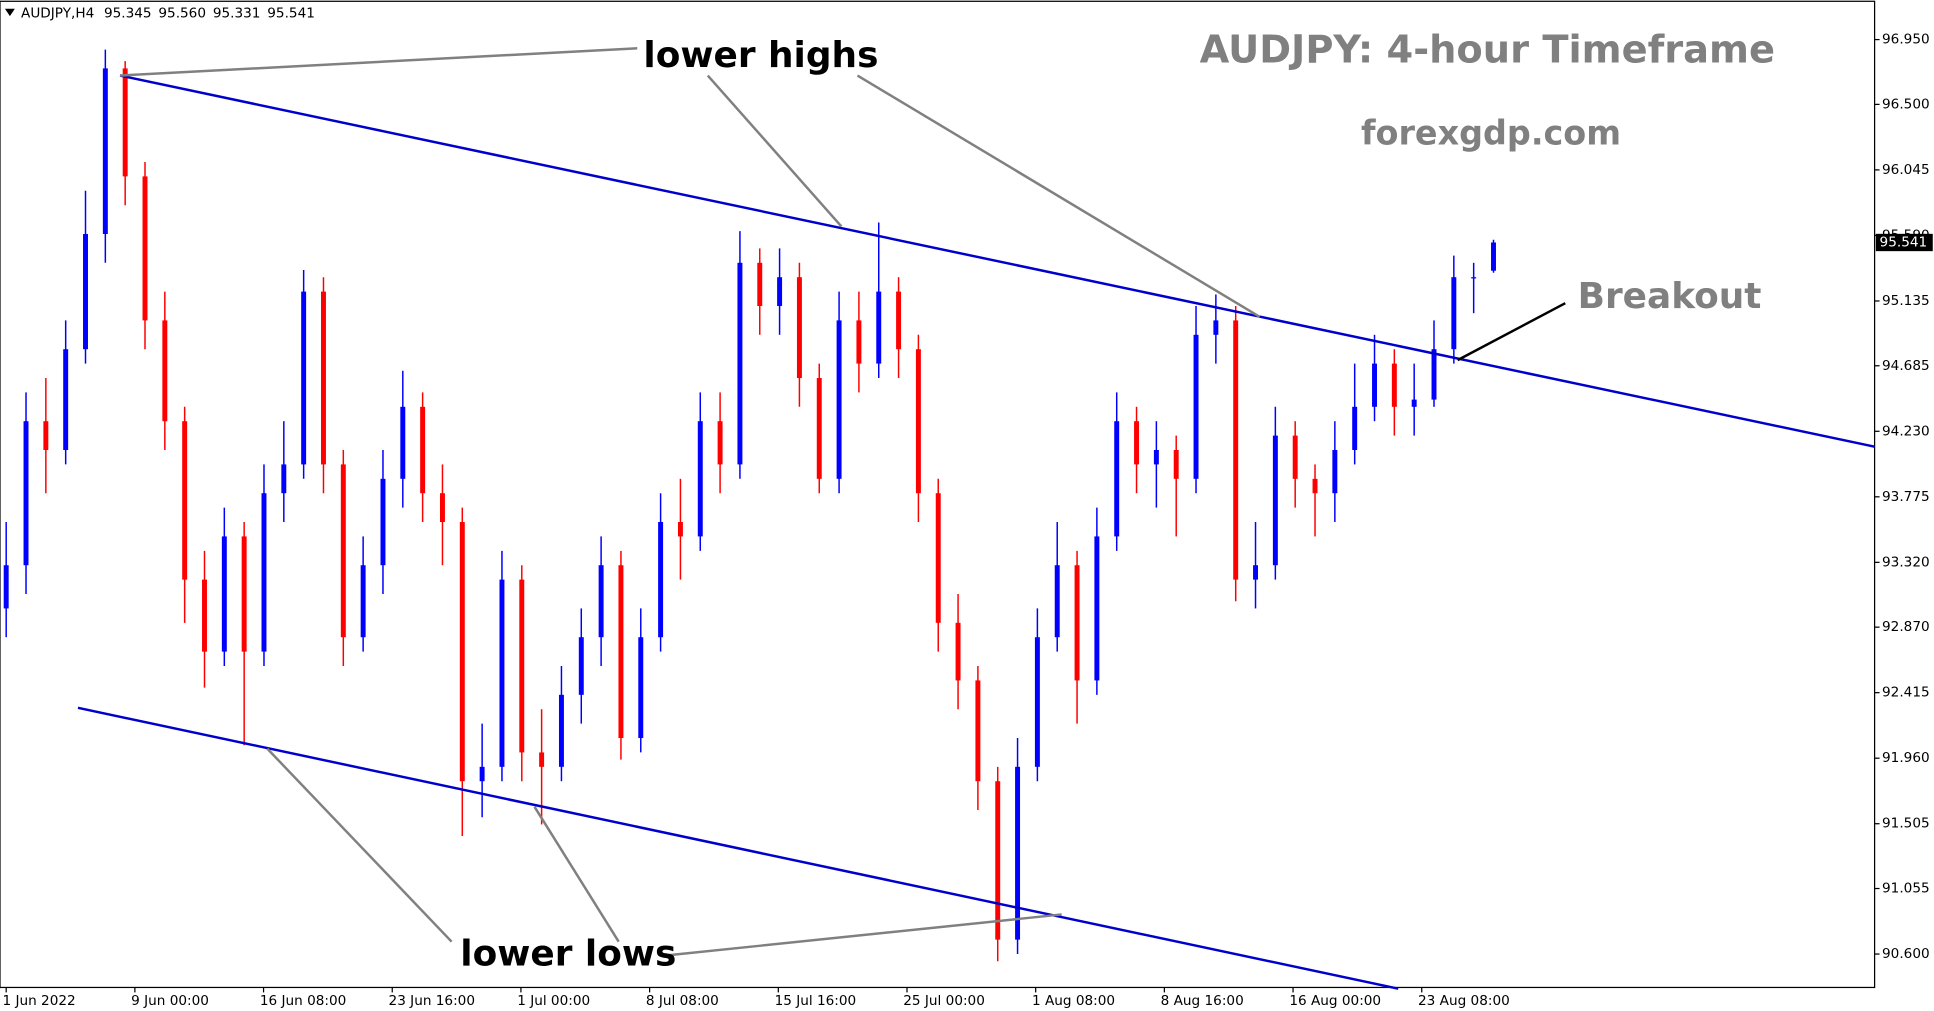 Image resolution: width=1934 pixels, height=1011 pixels. Describe the element at coordinates (1906, 104) in the screenshot. I see `y-tick-label: 96.500` at that location.